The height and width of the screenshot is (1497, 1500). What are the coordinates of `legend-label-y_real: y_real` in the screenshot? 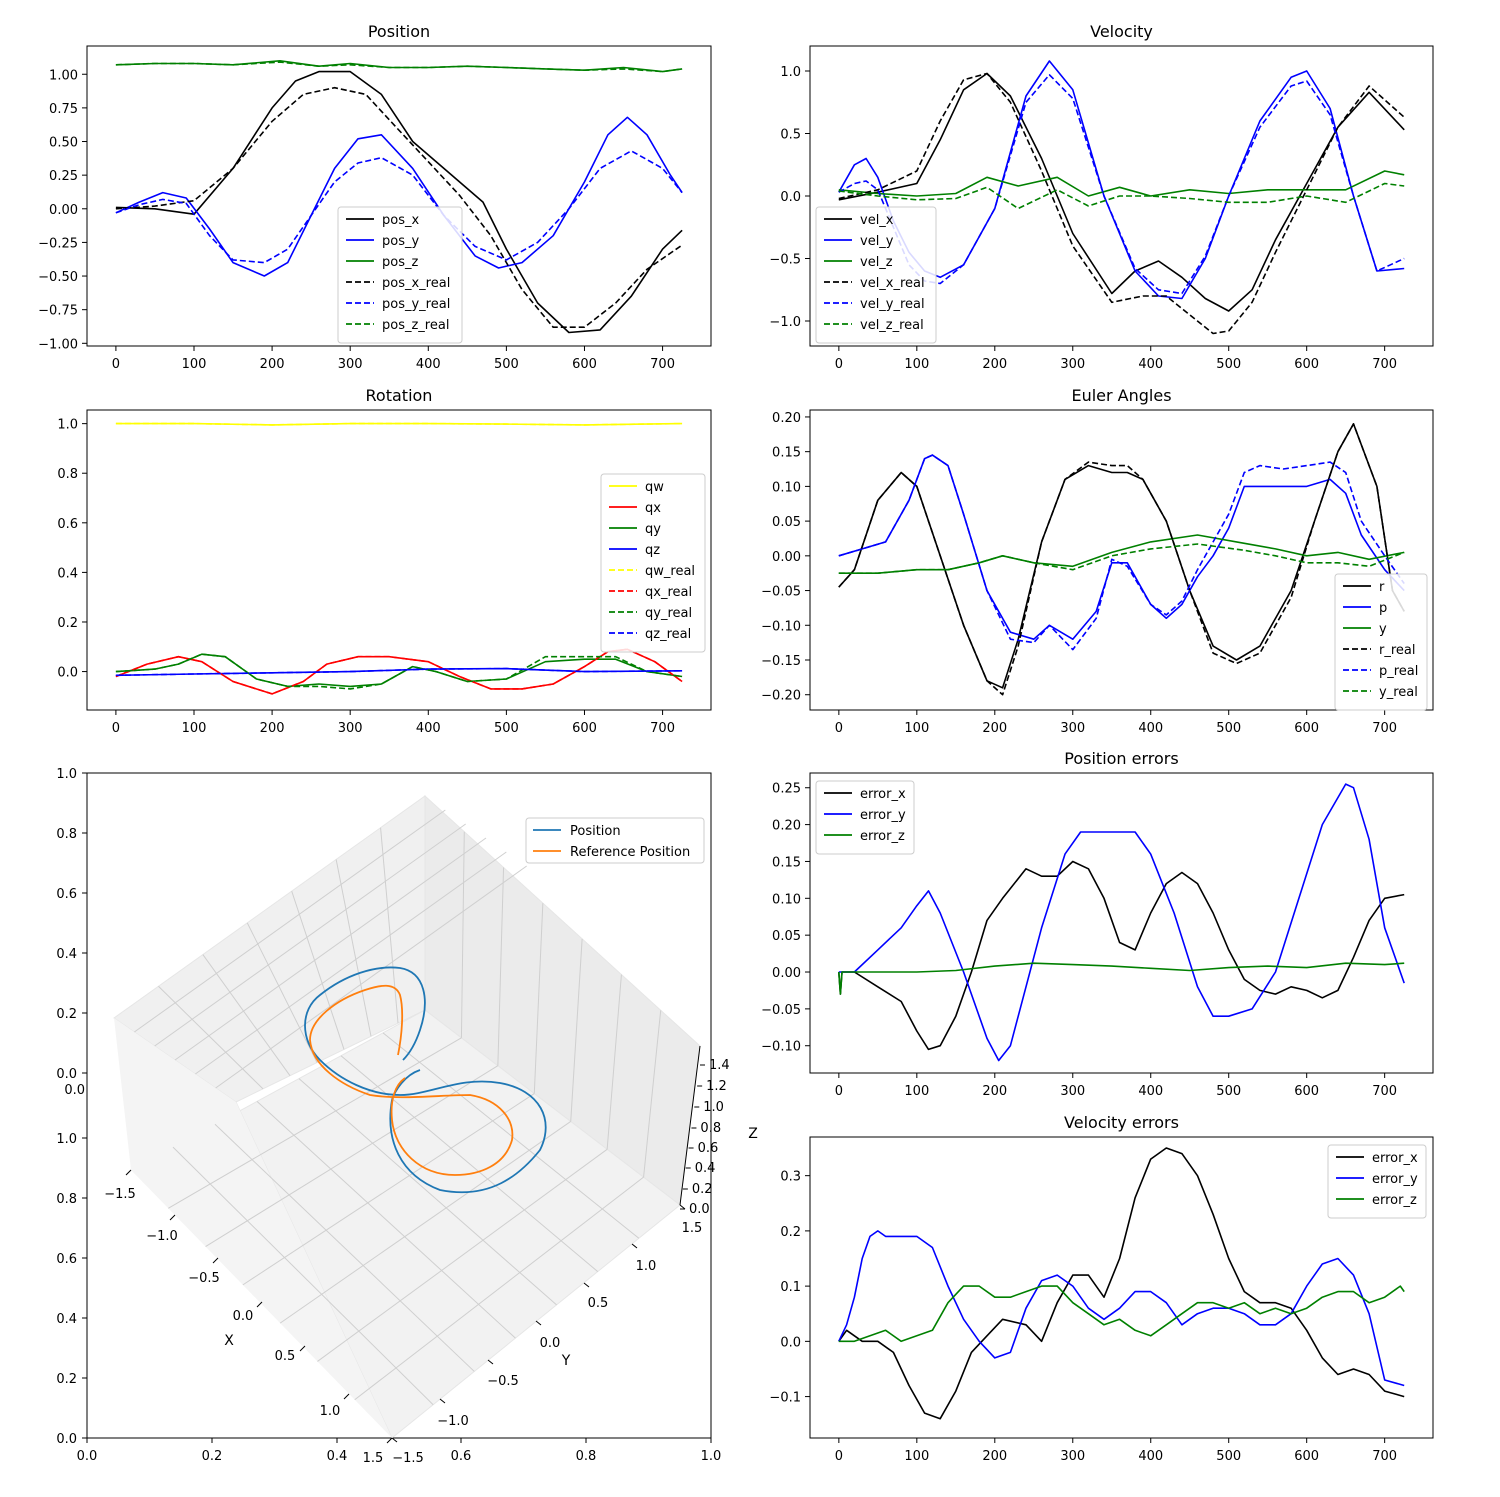 It's located at (1398, 692).